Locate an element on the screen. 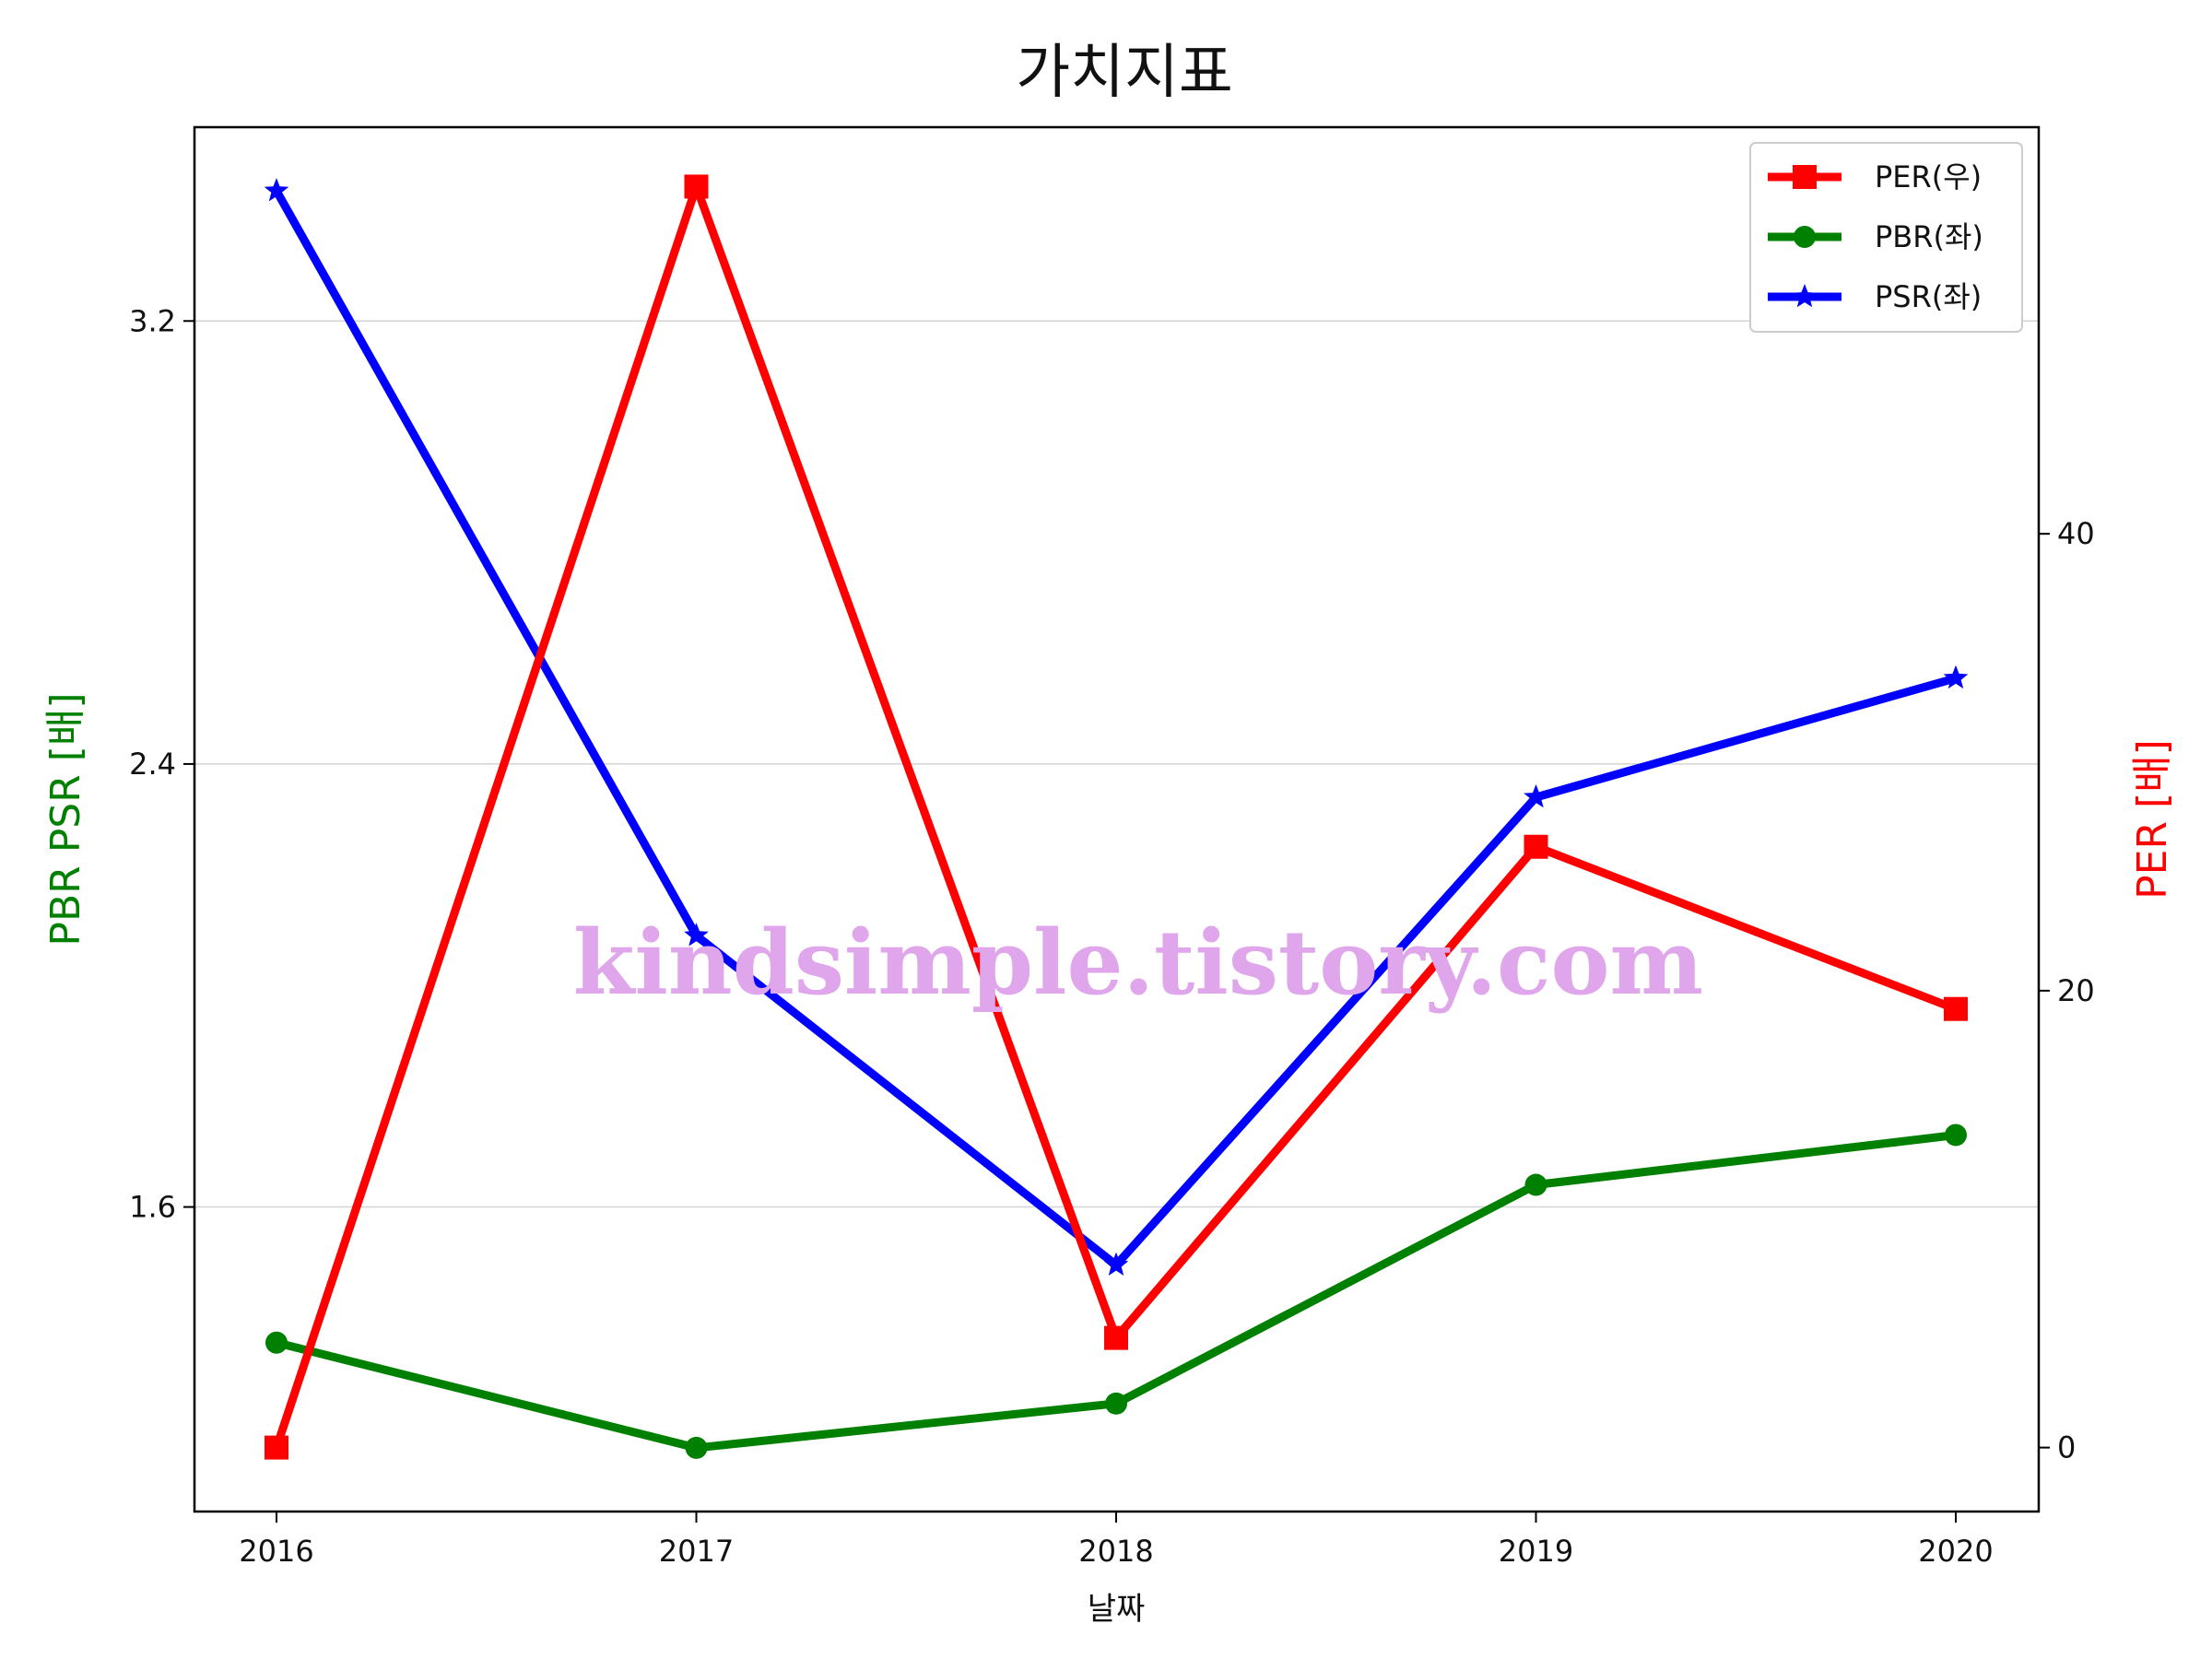  legend-box is located at coordinates (1886, 237).